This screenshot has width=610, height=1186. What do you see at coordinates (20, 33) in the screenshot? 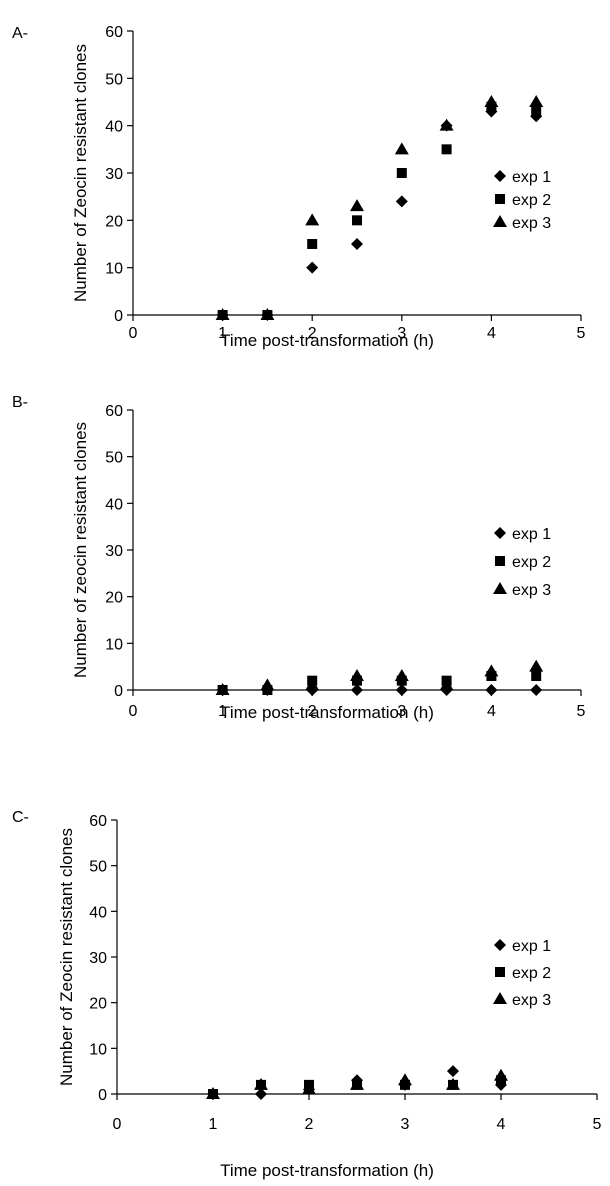
I see `panel-label: A-` at bounding box center [20, 33].